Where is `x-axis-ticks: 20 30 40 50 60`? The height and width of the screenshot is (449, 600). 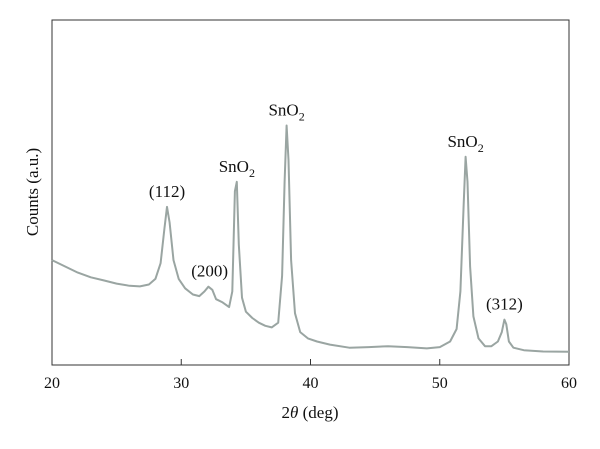
x-axis-ticks: 20 30 40 50 60 is located at coordinates (310, 375).